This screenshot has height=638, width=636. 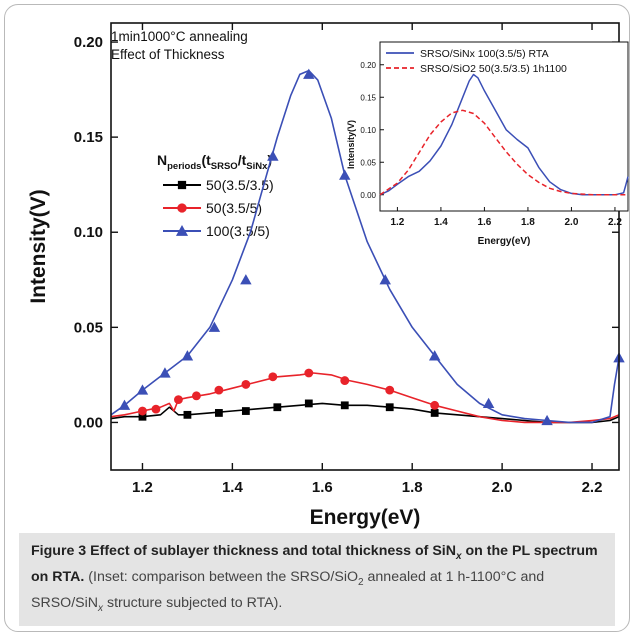 I want to click on inset-y-tick-label: 0.00, so click(x=368, y=195).